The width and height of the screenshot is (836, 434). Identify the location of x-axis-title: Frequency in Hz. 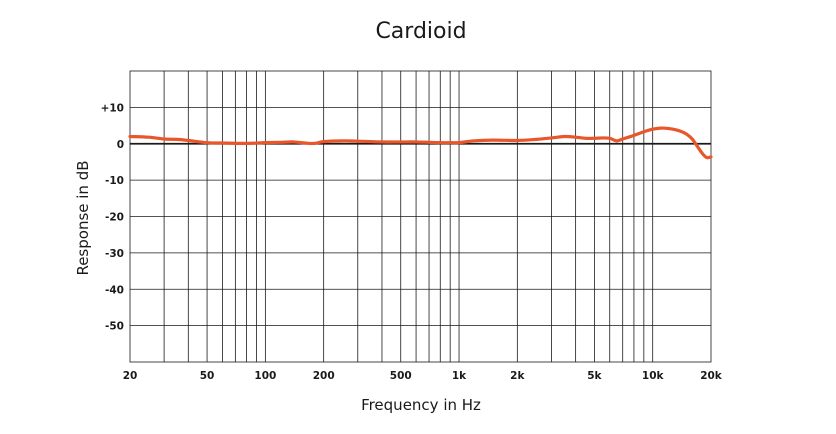
(421, 405).